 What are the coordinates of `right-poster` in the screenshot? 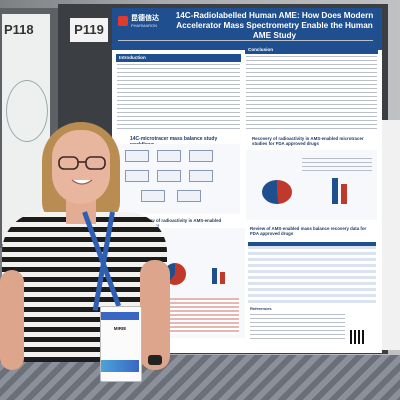 It's located at (391, 235).